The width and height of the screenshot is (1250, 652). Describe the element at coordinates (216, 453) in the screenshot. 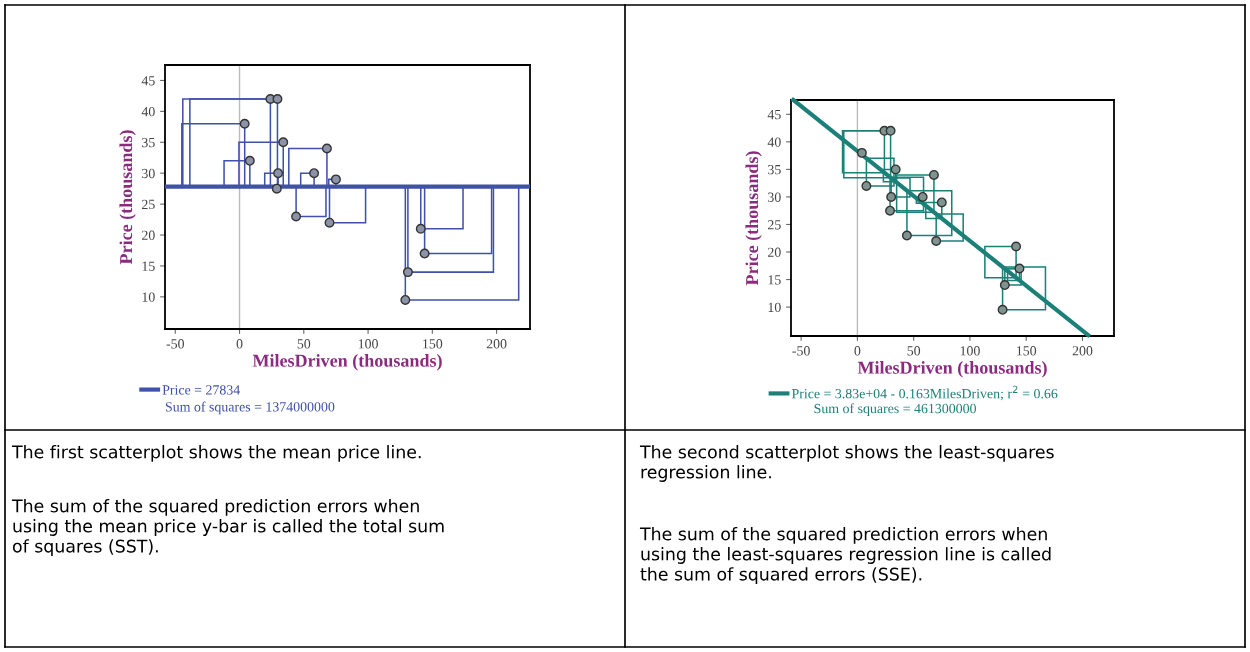

I see `text: The first scatterplot shows the mean price line.` at that location.